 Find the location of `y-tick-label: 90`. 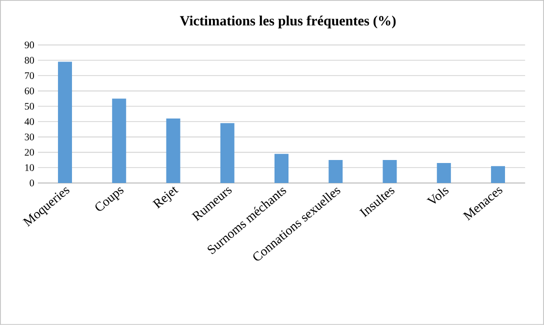

y-tick-label: 90 is located at coordinates (29, 45).